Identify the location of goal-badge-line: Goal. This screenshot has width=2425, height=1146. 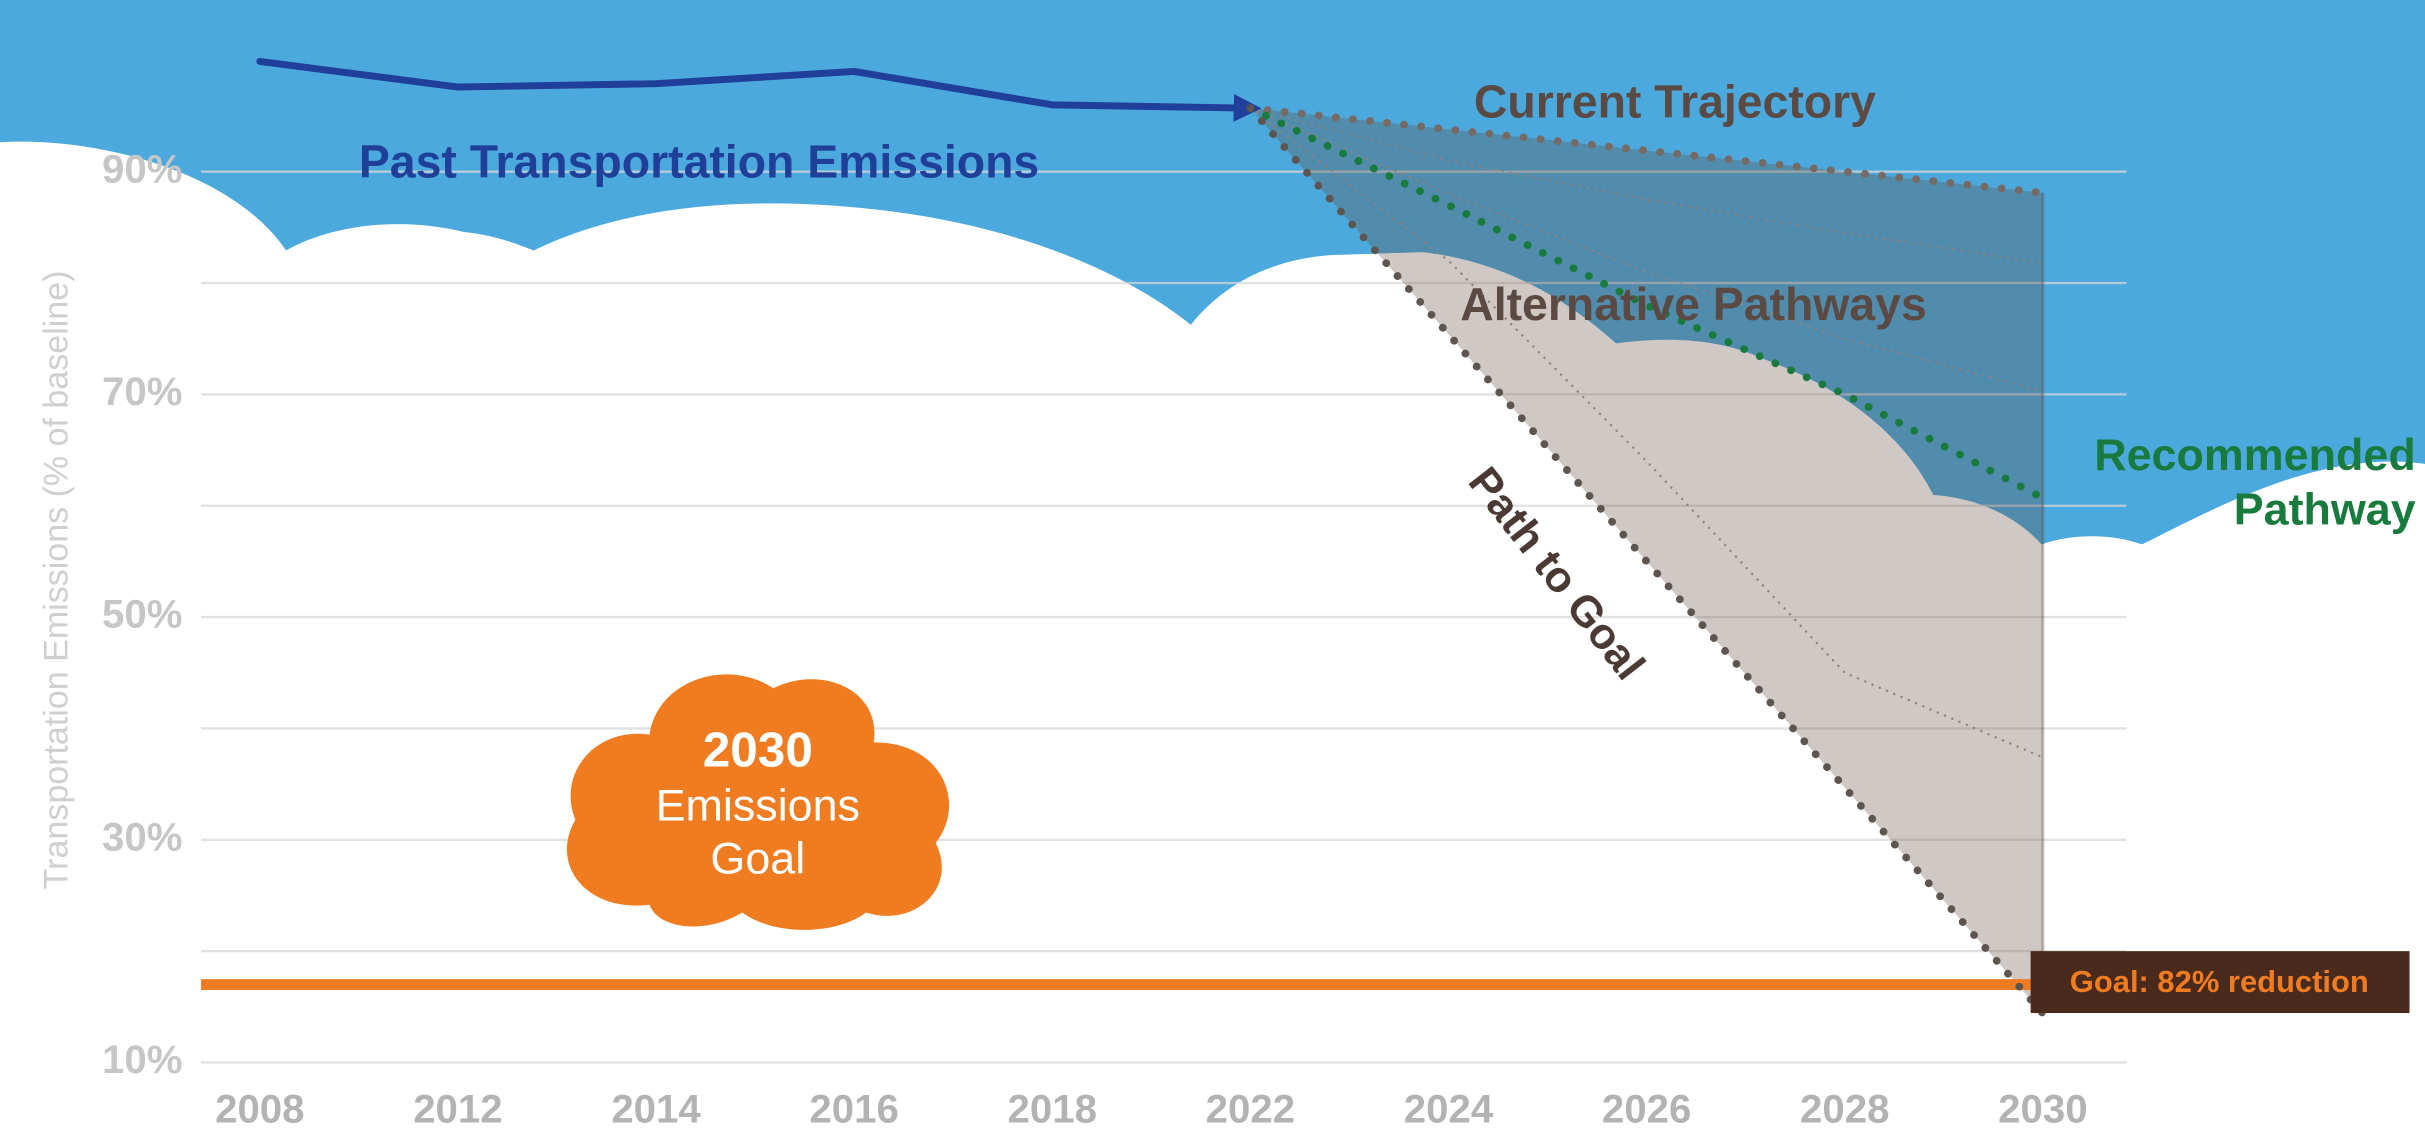
(757, 857).